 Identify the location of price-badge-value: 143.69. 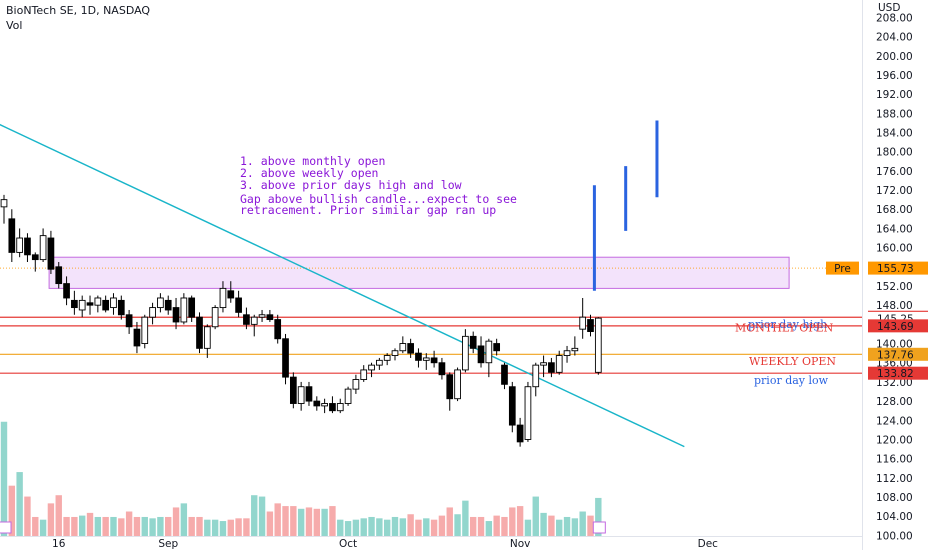
(895, 327).